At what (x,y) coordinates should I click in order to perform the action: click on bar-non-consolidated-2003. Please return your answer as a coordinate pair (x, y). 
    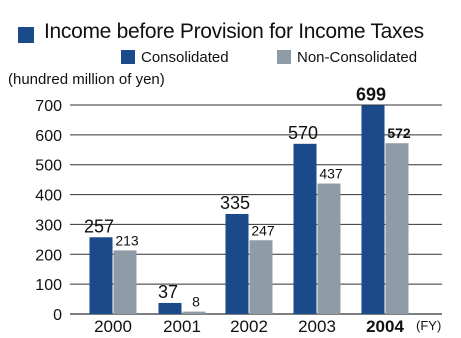
    Looking at the image, I should click on (329, 248).